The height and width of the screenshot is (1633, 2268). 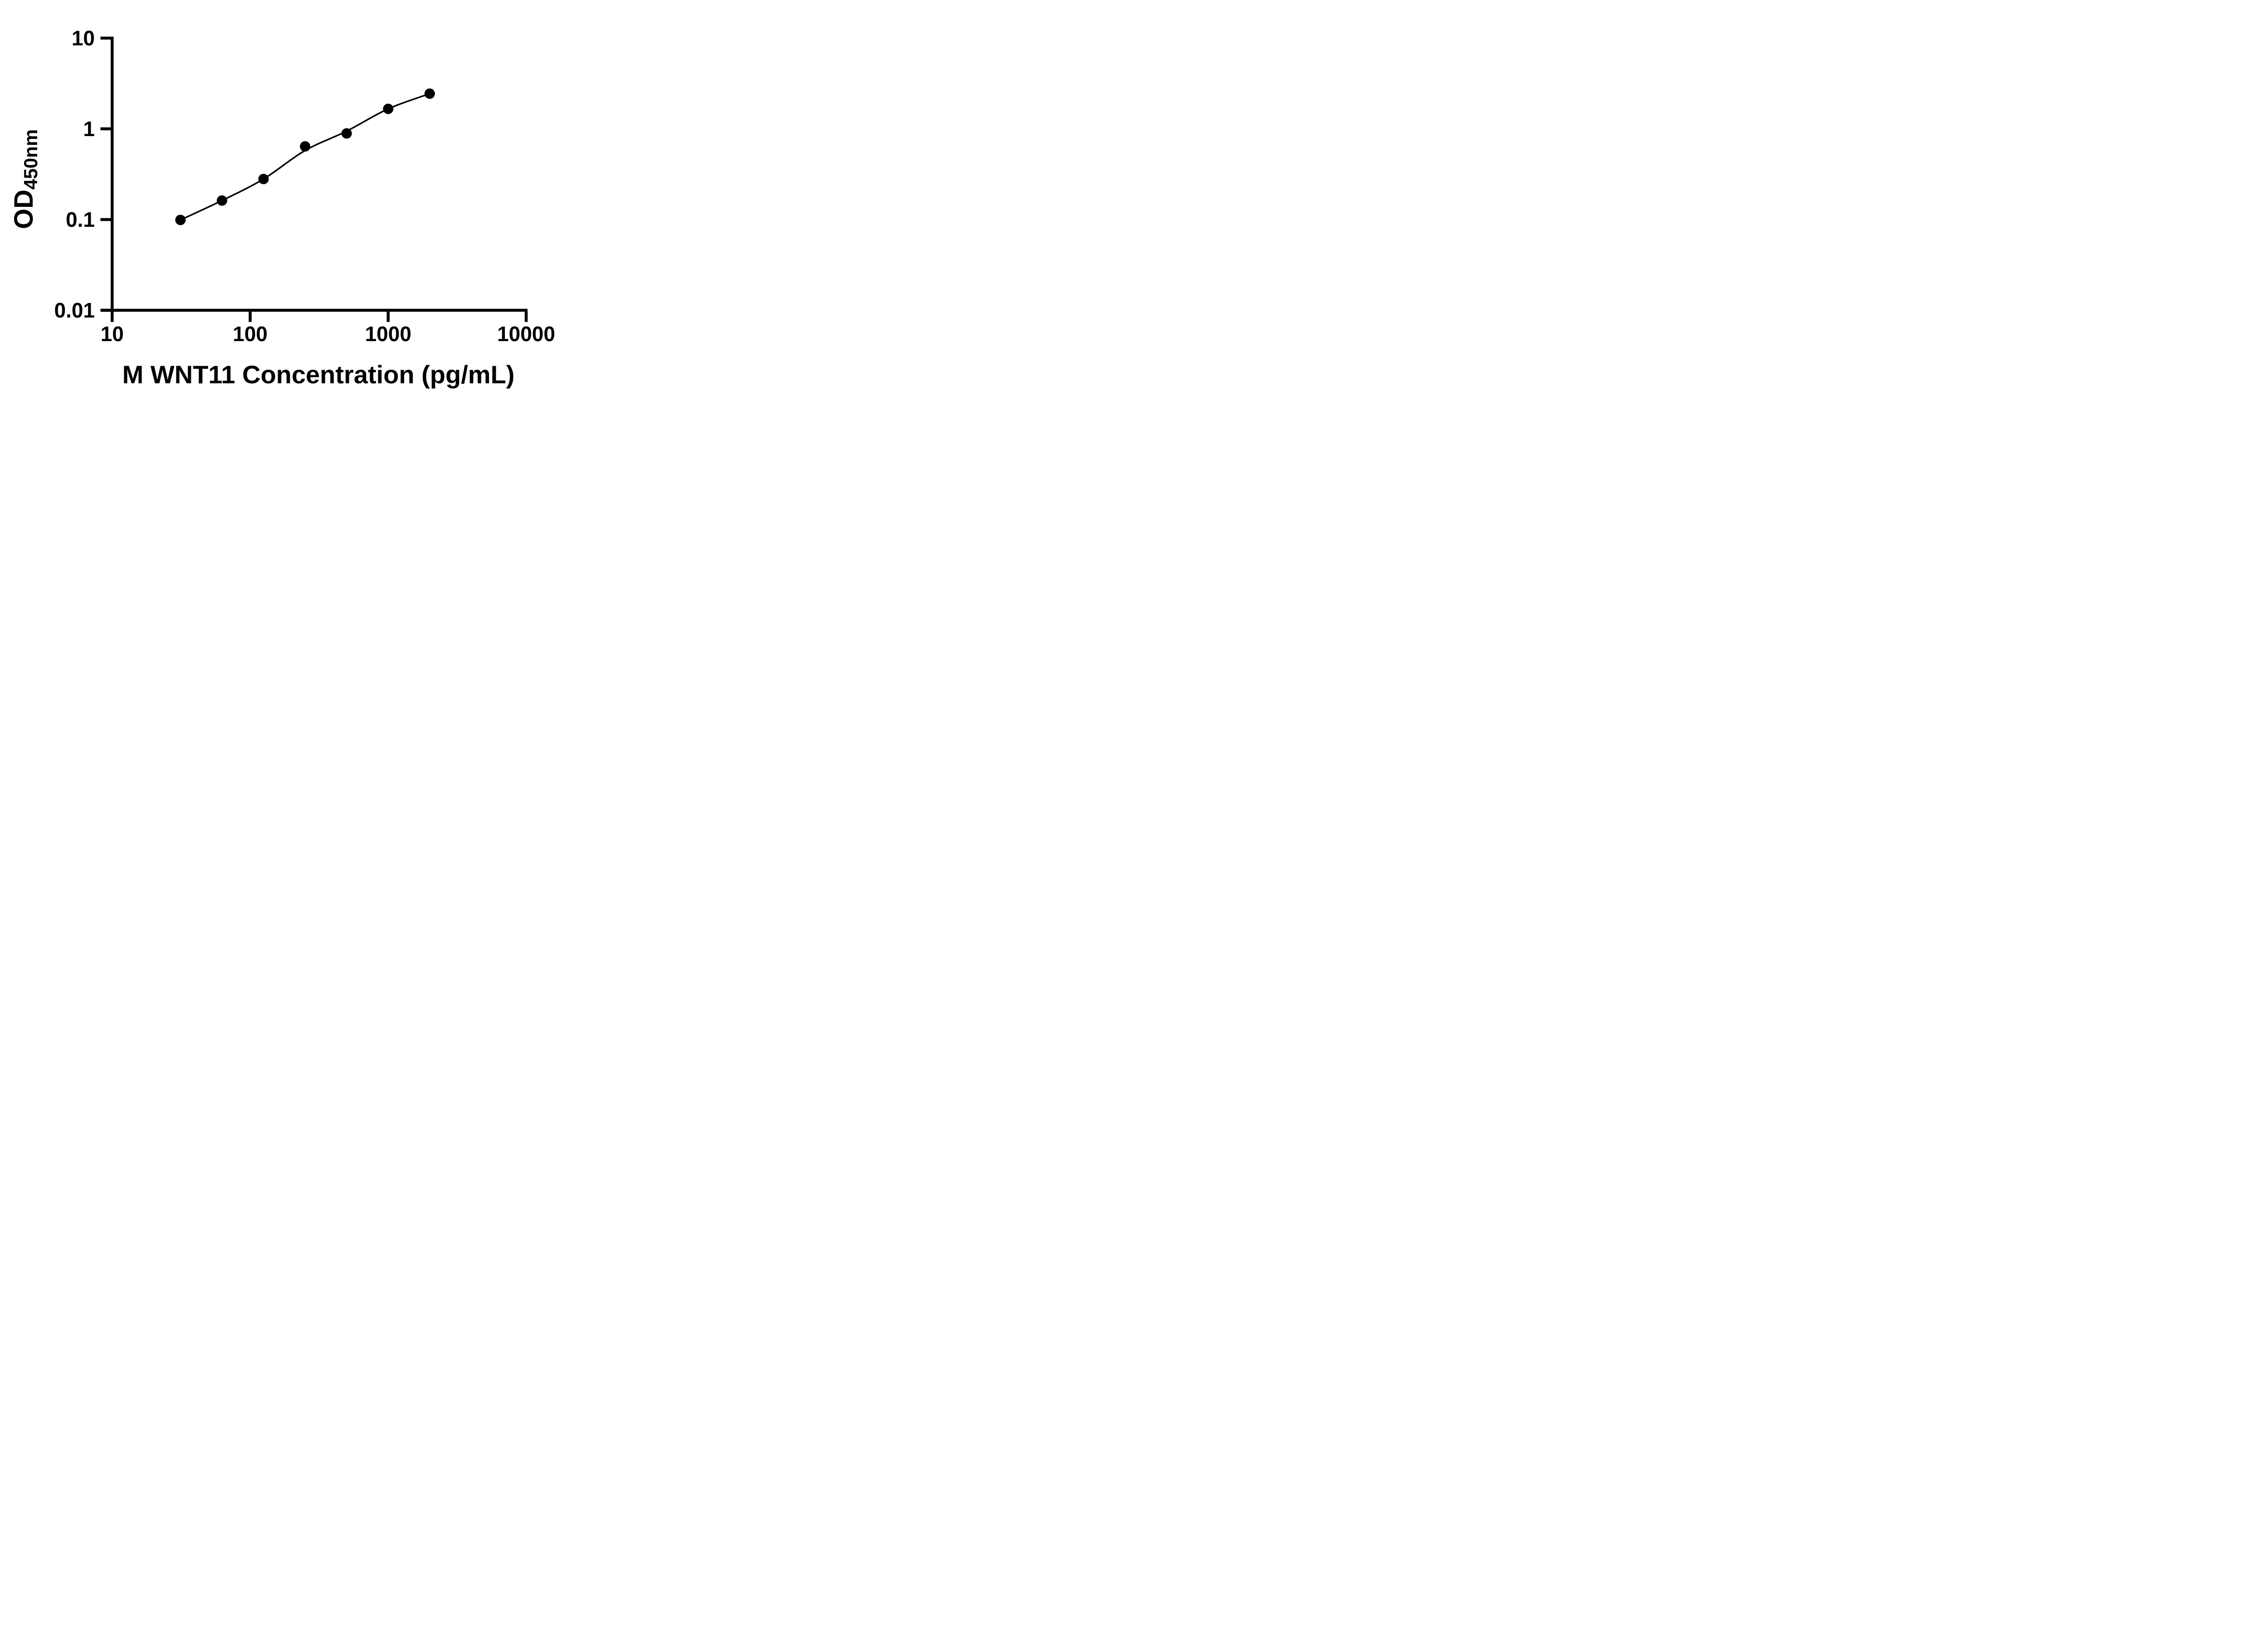 What do you see at coordinates (75, 310) in the screenshot?
I see `y-tick-label: 0.01` at bounding box center [75, 310].